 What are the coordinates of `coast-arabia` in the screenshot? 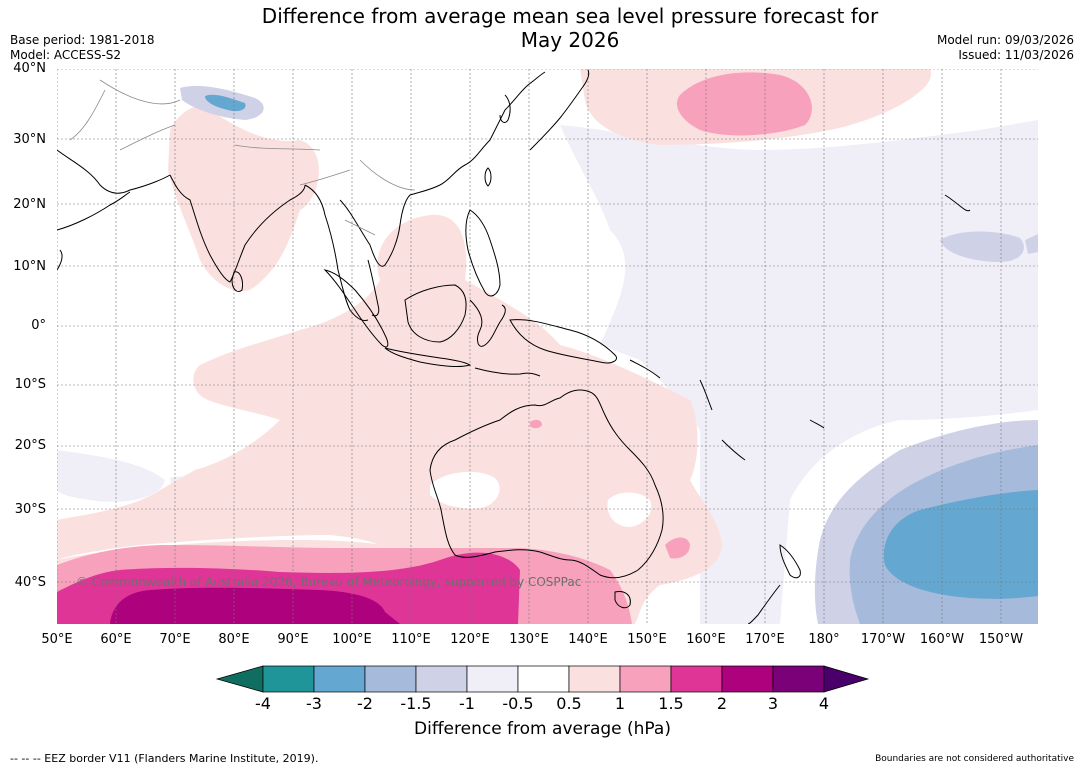 It's located at (114, 171).